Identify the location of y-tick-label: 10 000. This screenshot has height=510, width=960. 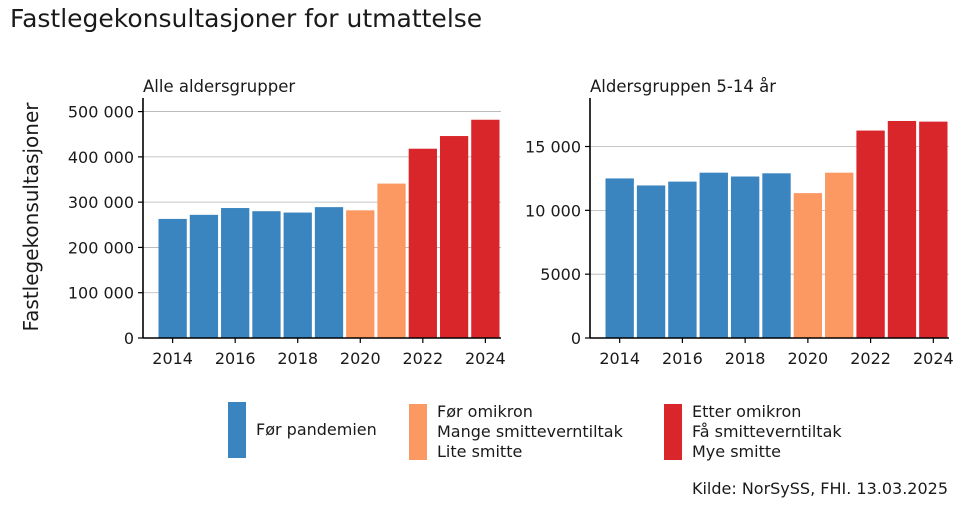
(553, 210).